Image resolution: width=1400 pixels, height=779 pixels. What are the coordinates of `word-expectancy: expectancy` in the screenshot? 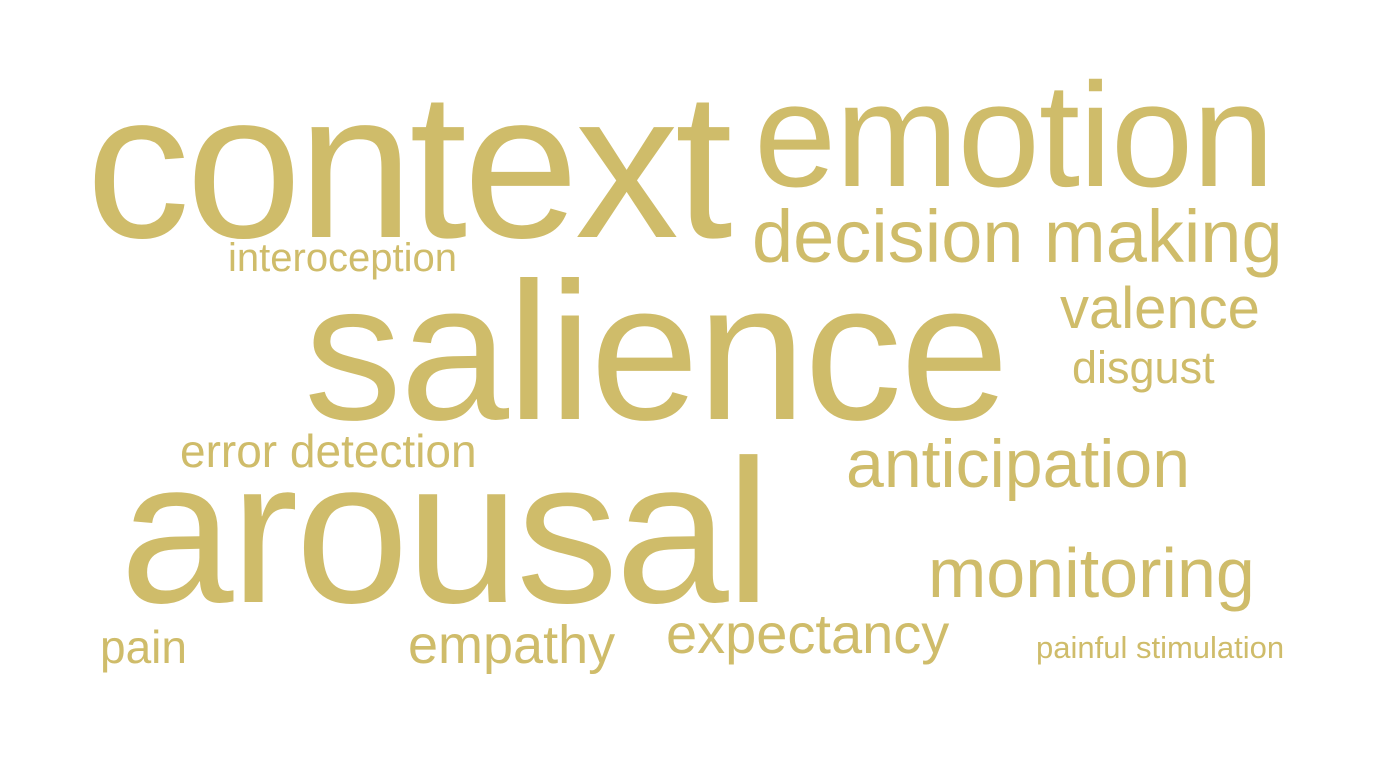 It's located at (808, 633).